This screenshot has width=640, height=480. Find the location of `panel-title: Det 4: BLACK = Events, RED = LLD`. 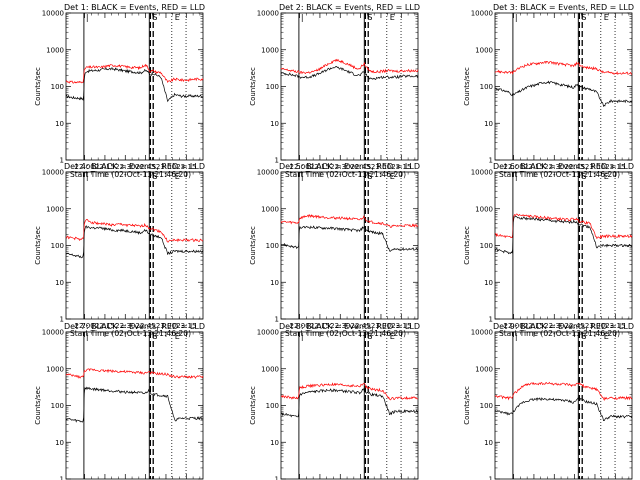

panel-title: Det 4: BLACK = Events, RED = LLD is located at coordinates (134, 166).